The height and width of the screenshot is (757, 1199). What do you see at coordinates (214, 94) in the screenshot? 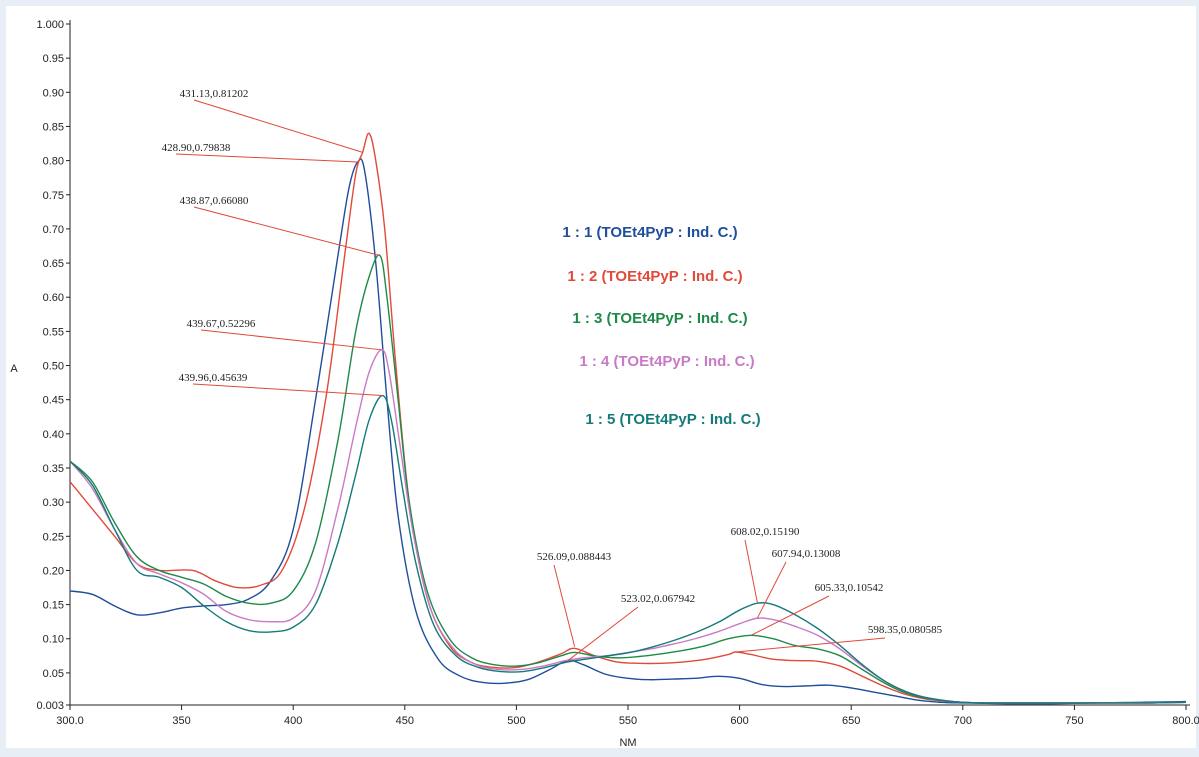
I see `peak-label: 431.13,0.81202` at bounding box center [214, 94].